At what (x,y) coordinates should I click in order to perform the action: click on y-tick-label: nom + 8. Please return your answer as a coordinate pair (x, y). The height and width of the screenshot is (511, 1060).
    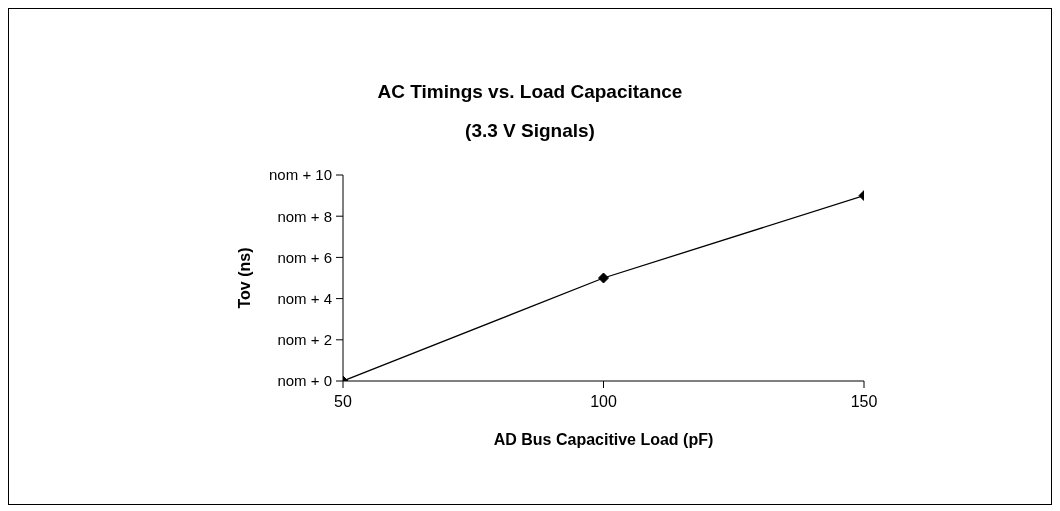
    Looking at the image, I should click on (304, 216).